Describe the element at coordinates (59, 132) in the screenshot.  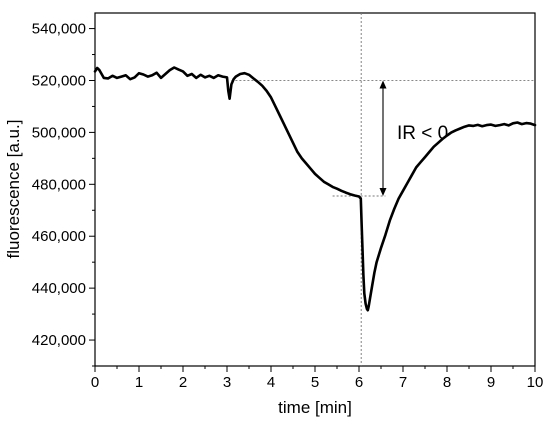
I see `y-tick-label: 500,000` at that location.